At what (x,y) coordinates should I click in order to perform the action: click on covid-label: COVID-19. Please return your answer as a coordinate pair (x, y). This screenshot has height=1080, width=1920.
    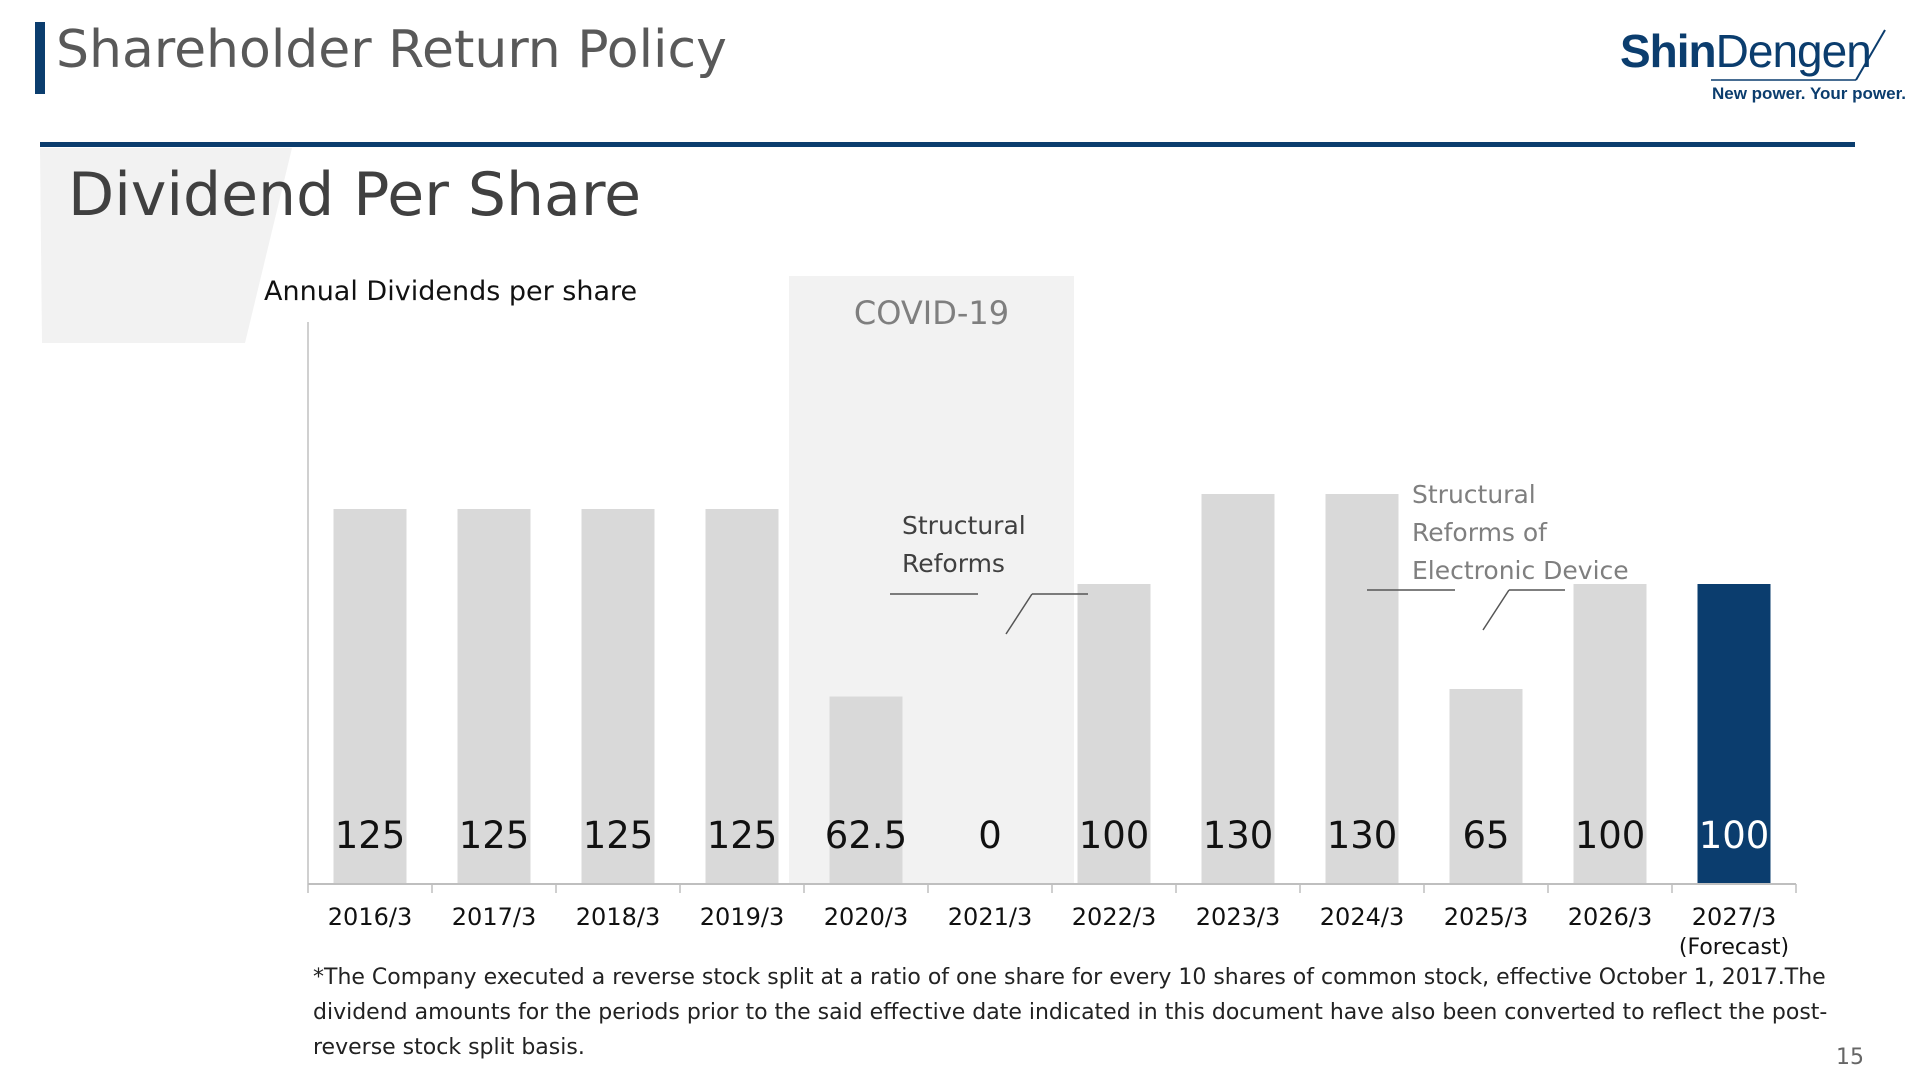
    Looking at the image, I should click on (931, 313).